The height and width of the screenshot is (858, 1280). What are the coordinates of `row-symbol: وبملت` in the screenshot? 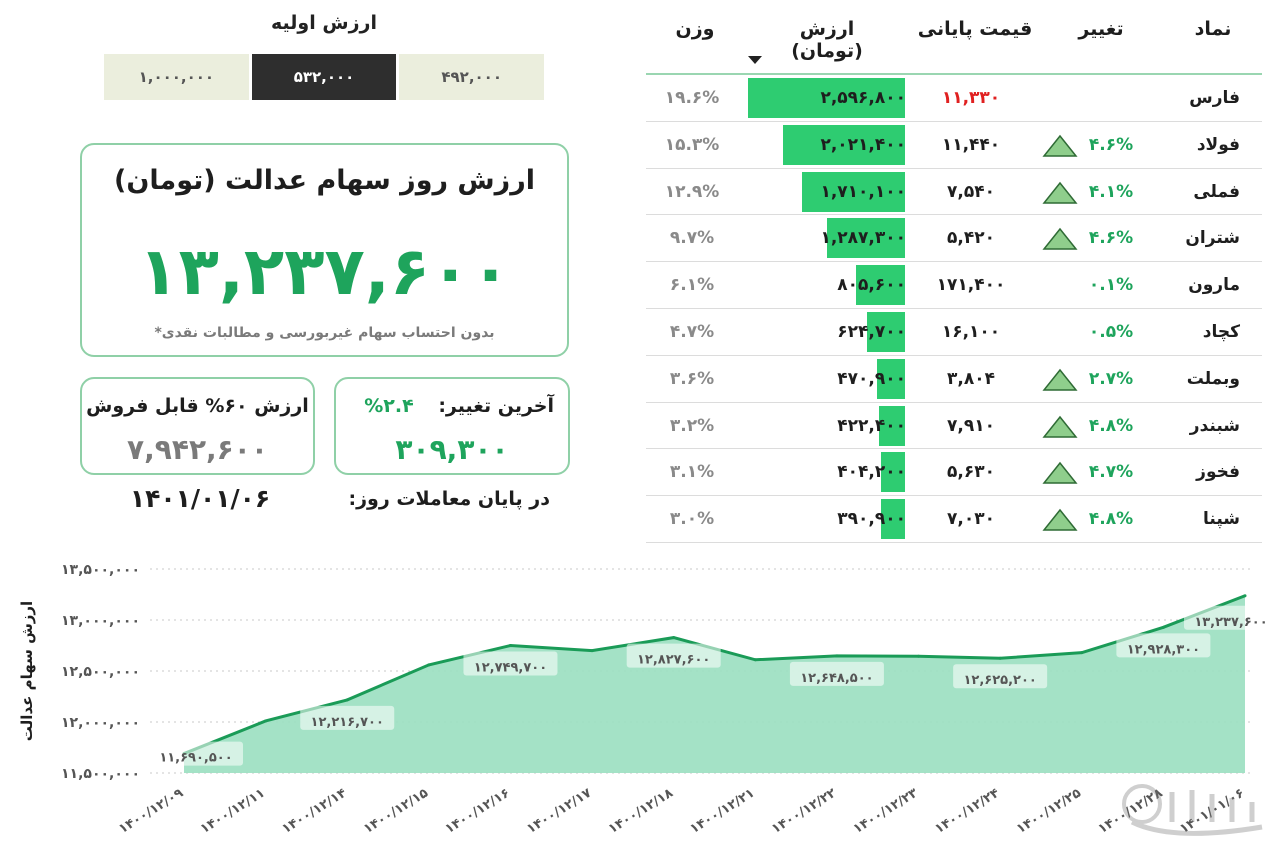 It's located at (1213, 378).